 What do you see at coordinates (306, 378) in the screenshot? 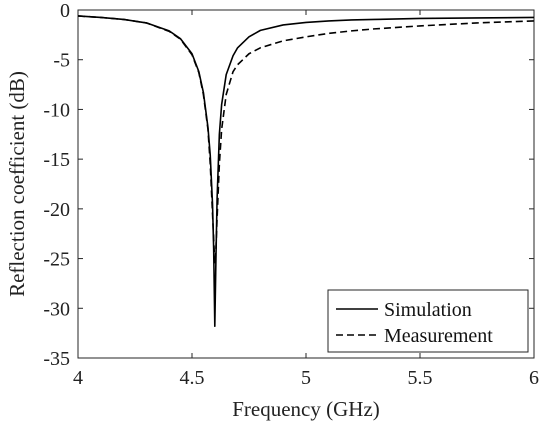
I see `x-tick-label: 5` at bounding box center [306, 378].